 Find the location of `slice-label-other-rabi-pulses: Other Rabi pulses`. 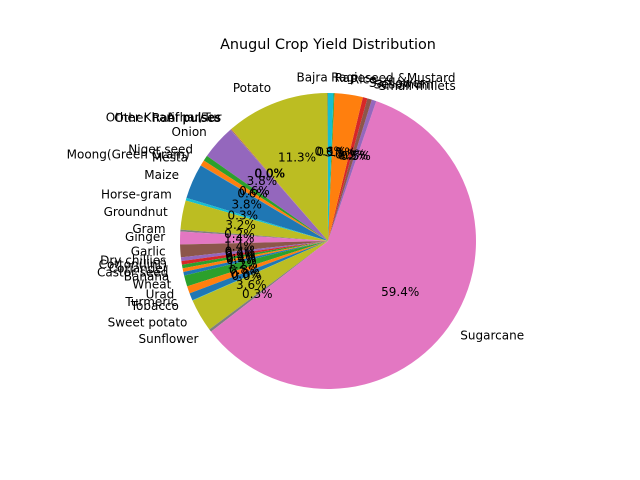

slice-label-other-rabi-pulses: Other Rabi pulses is located at coordinates (167, 118).